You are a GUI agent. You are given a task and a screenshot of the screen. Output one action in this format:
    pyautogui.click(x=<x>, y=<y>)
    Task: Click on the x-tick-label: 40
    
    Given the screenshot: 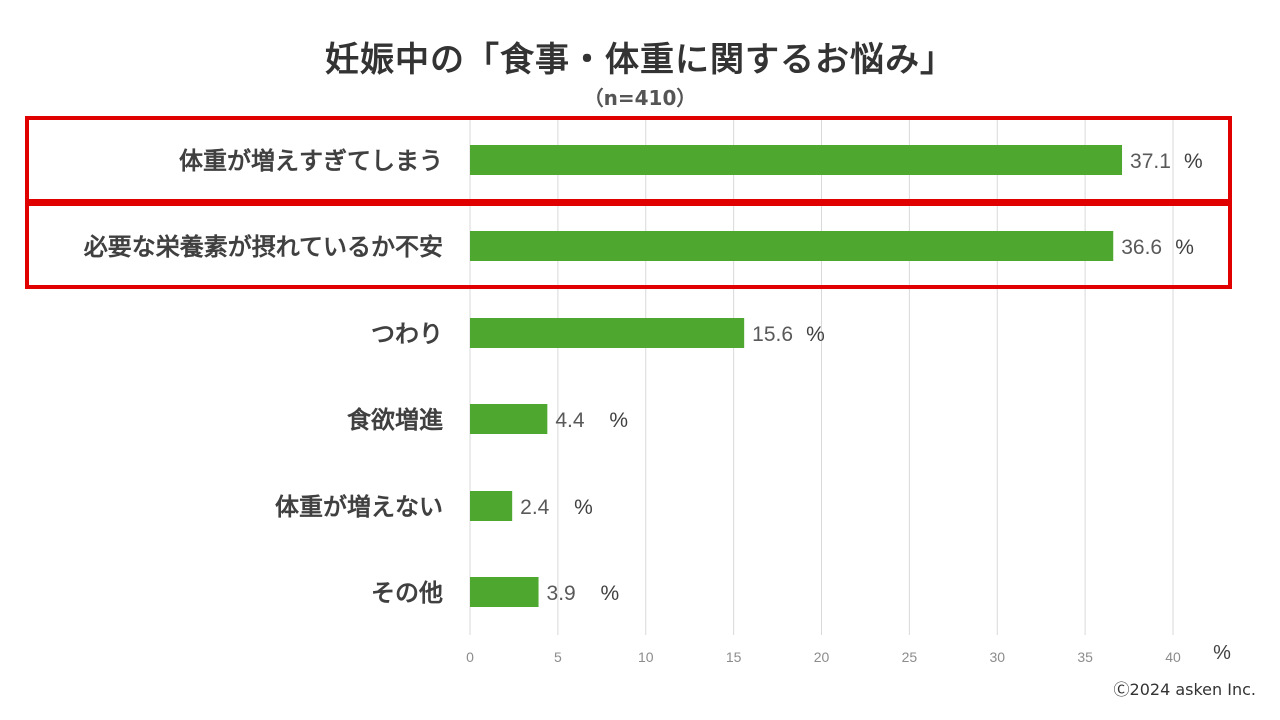 What is the action you would take?
    pyautogui.click(x=1173, y=657)
    